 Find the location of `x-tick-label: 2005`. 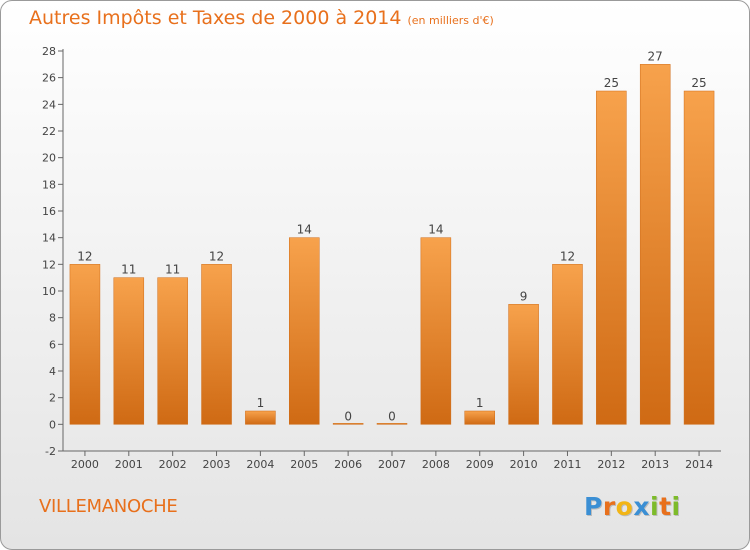

x-tick-label: 2005 is located at coordinates (304, 464).